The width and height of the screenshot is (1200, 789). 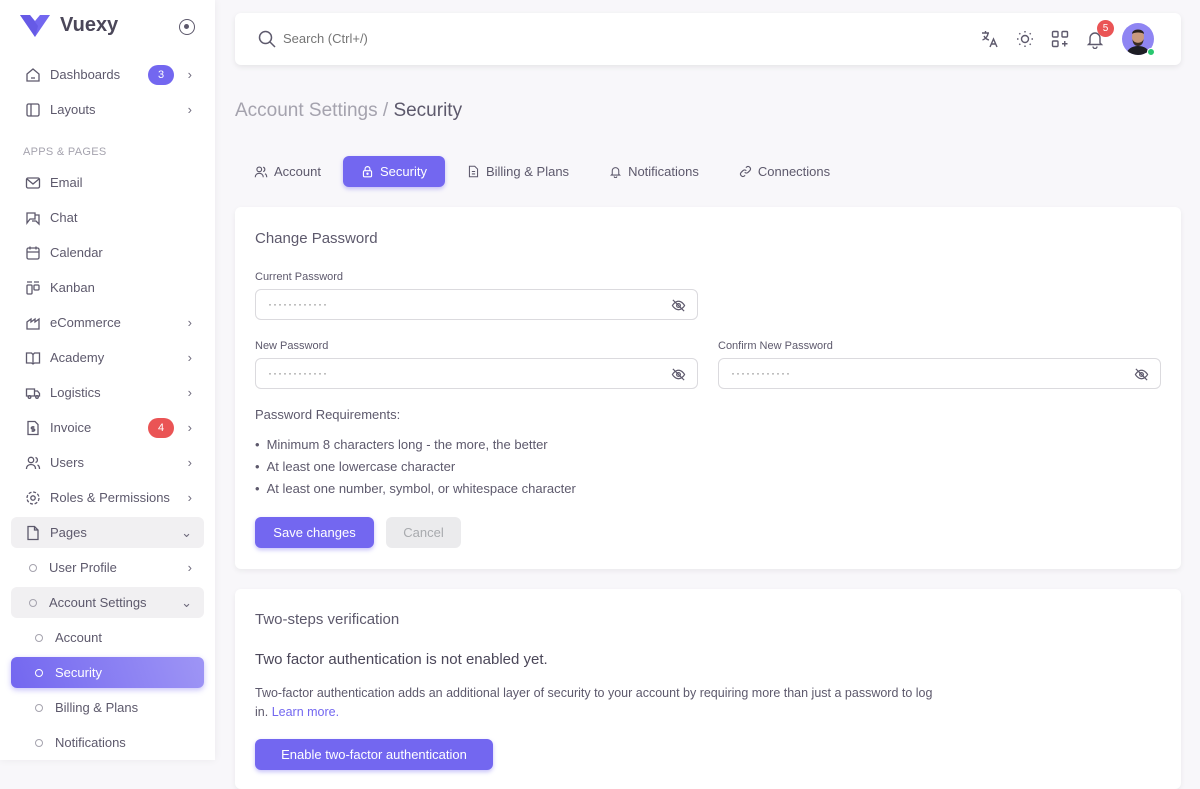 What do you see at coordinates (68, 532) in the screenshot?
I see `sidebar-item-label: Pages` at bounding box center [68, 532].